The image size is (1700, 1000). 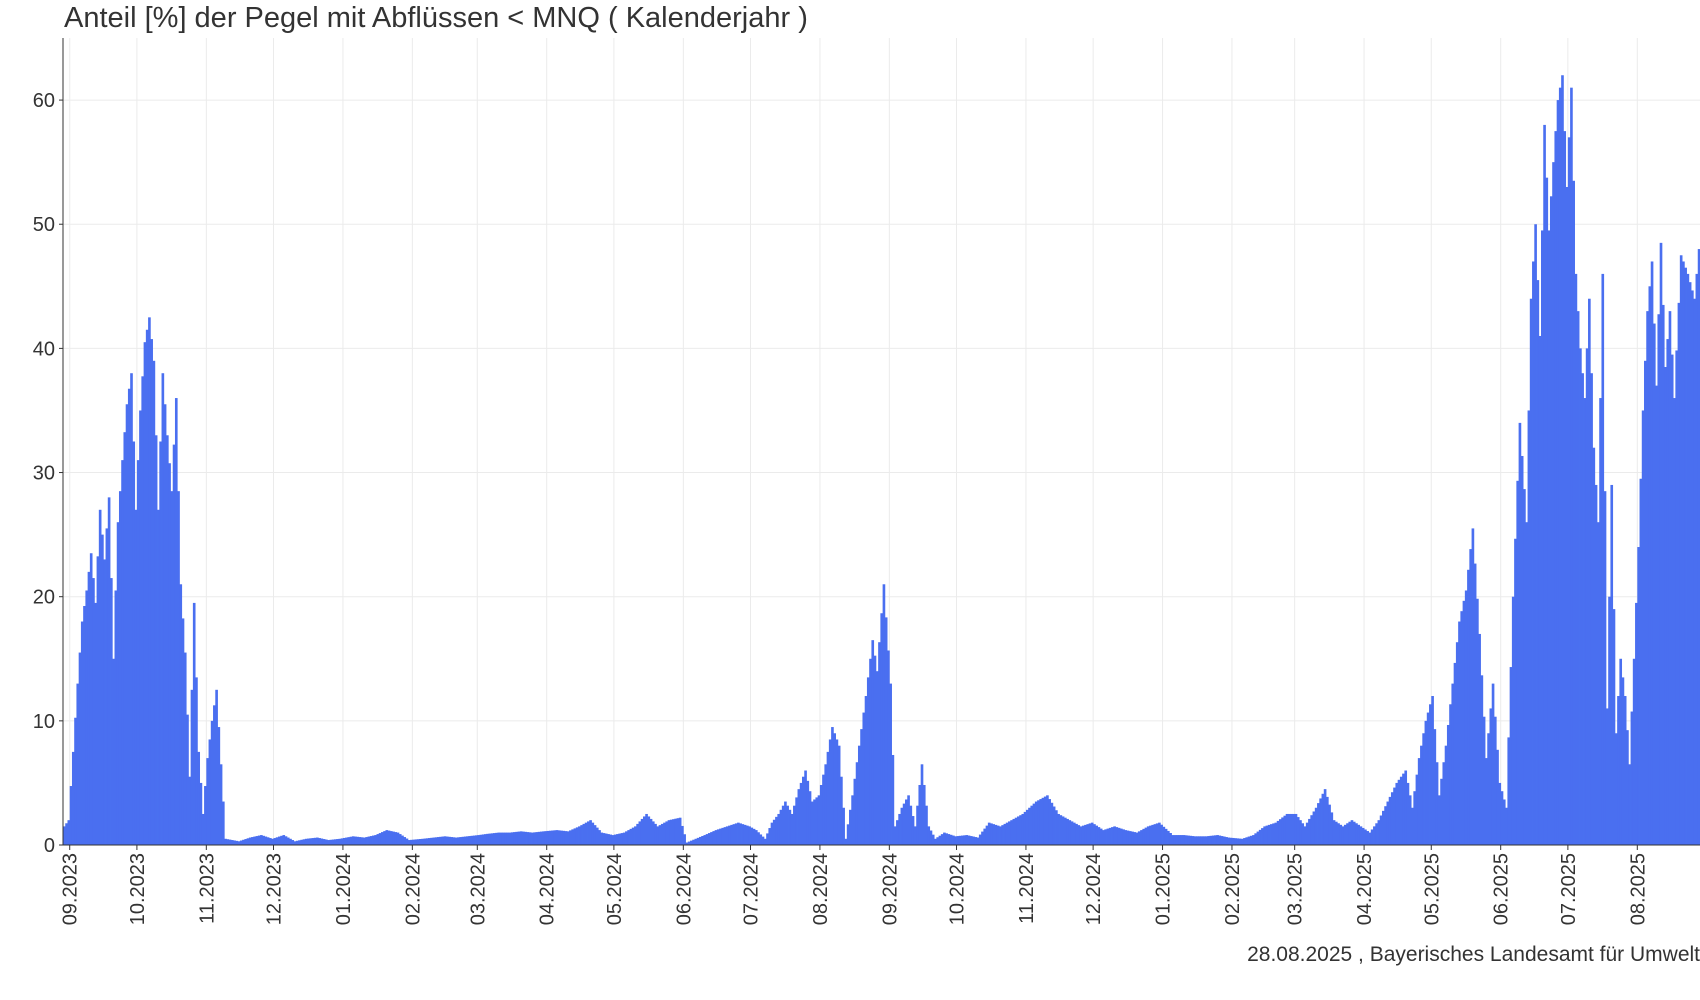 I want to click on x-tick-label: 03.2024, so click(x=478, y=889).